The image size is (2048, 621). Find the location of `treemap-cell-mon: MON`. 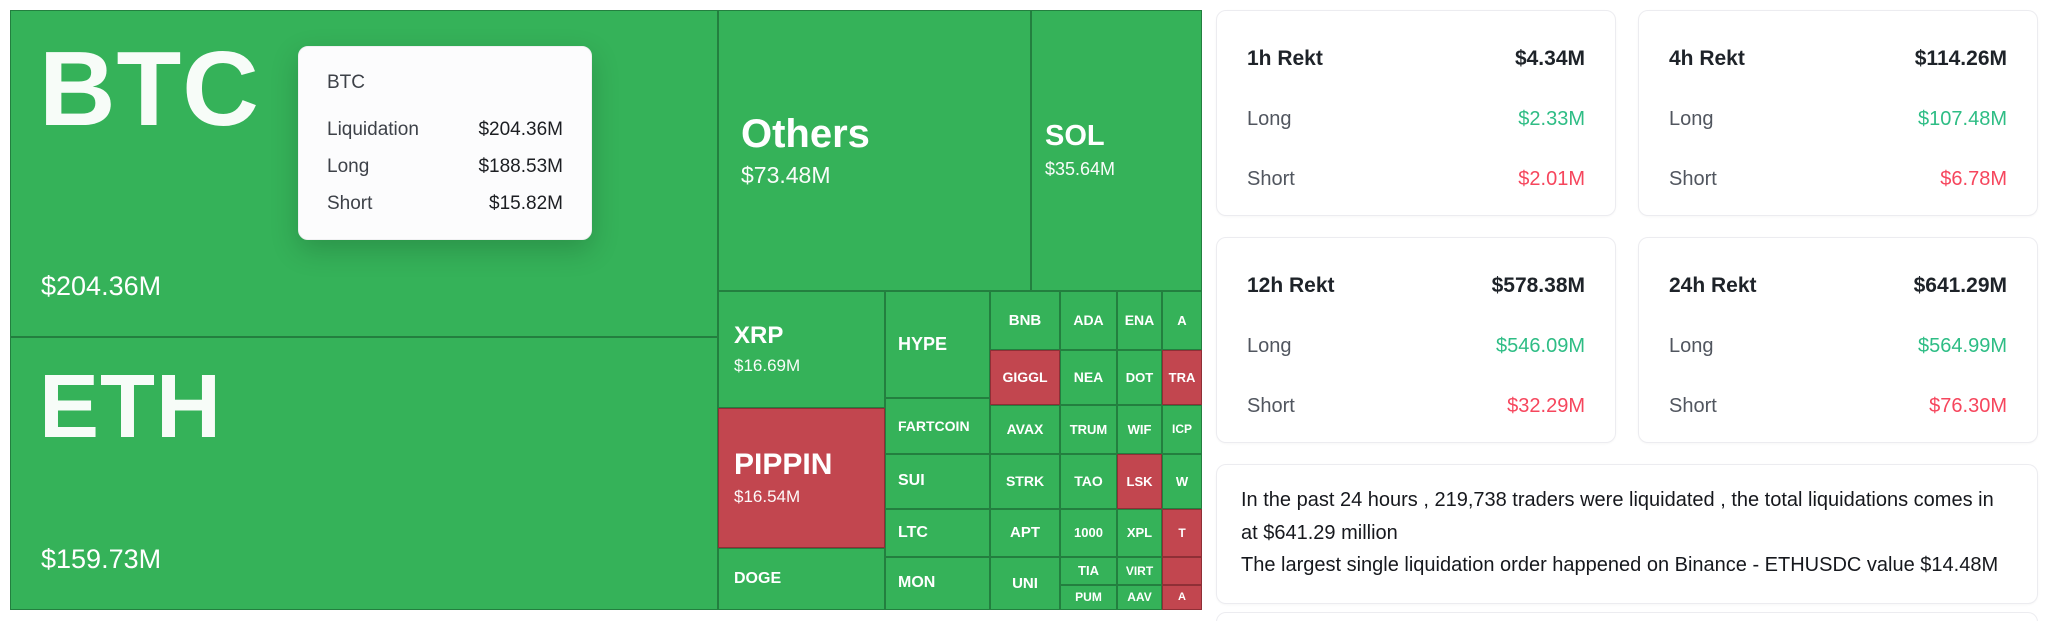

treemap-cell-mon: MON is located at coordinates (937, 583).